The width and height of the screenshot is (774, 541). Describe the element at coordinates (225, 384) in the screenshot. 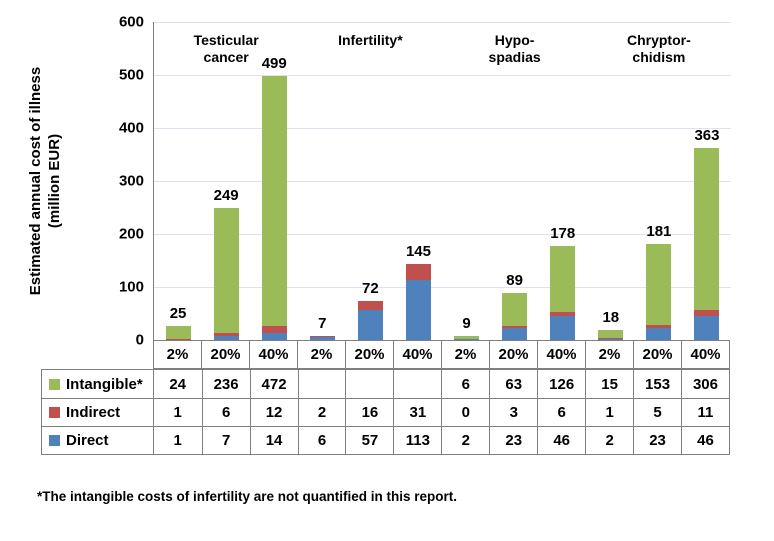

I see `table-value-cell: 236` at that location.